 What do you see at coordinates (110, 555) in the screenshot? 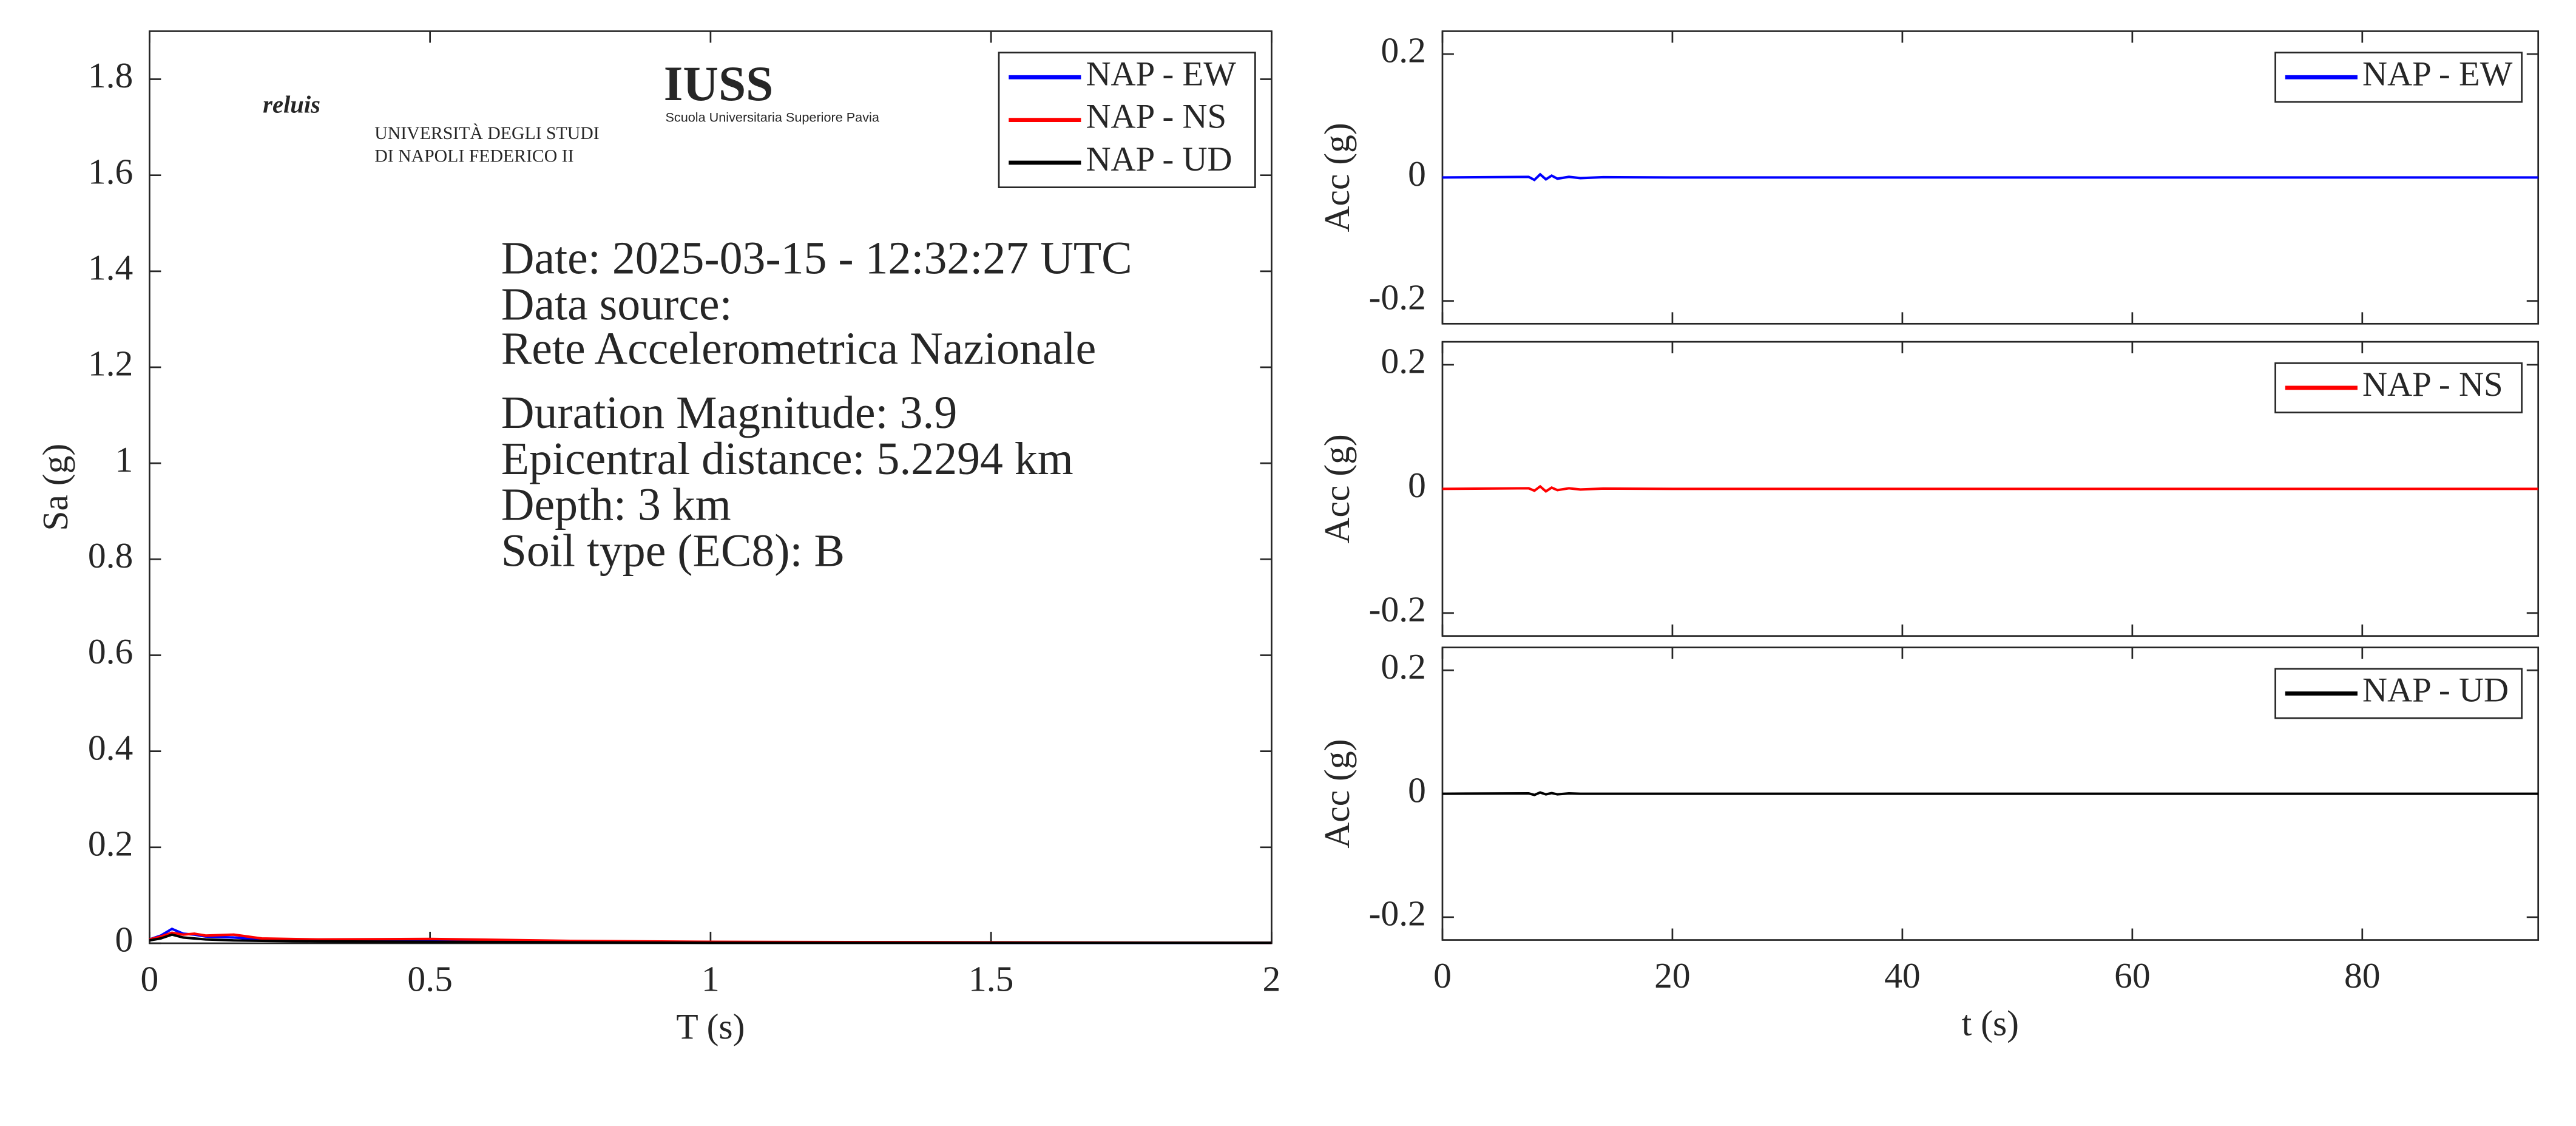
I see `y-tick-label: 0.8` at bounding box center [110, 555].